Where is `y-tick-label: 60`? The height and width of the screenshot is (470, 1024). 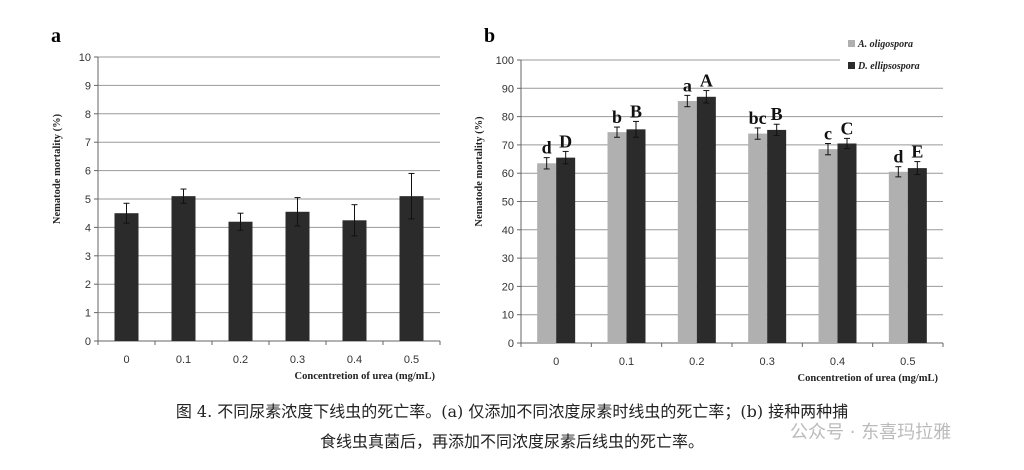
y-tick-label: 60 is located at coordinates (508, 174).